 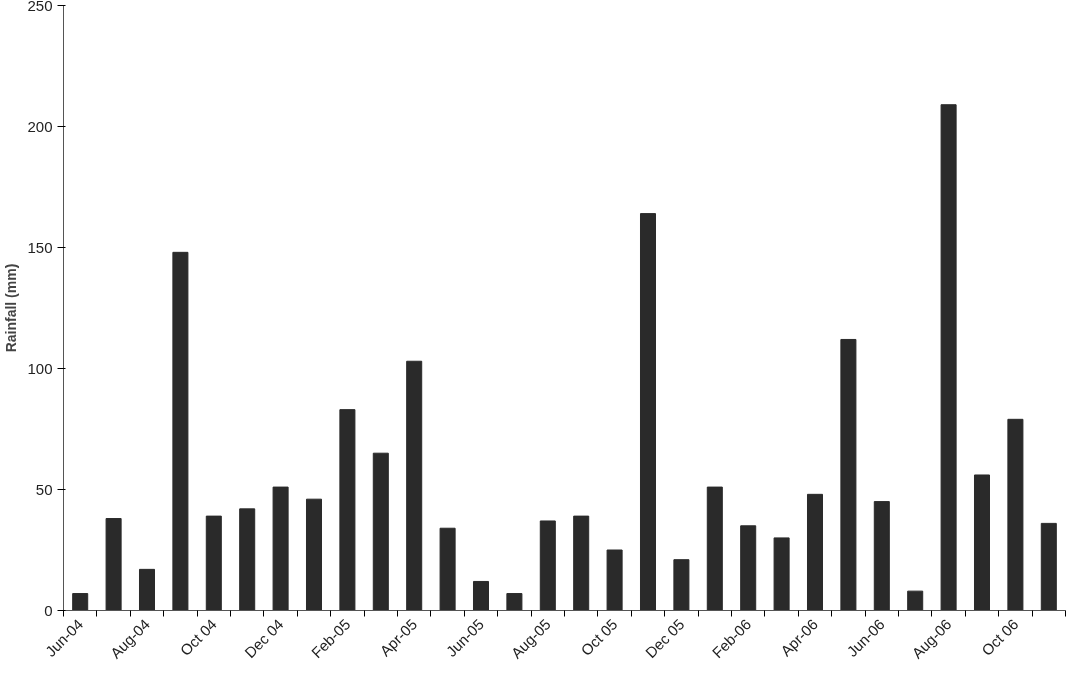 What do you see at coordinates (48, 610) in the screenshot?
I see `y-tick-label: 0` at bounding box center [48, 610].